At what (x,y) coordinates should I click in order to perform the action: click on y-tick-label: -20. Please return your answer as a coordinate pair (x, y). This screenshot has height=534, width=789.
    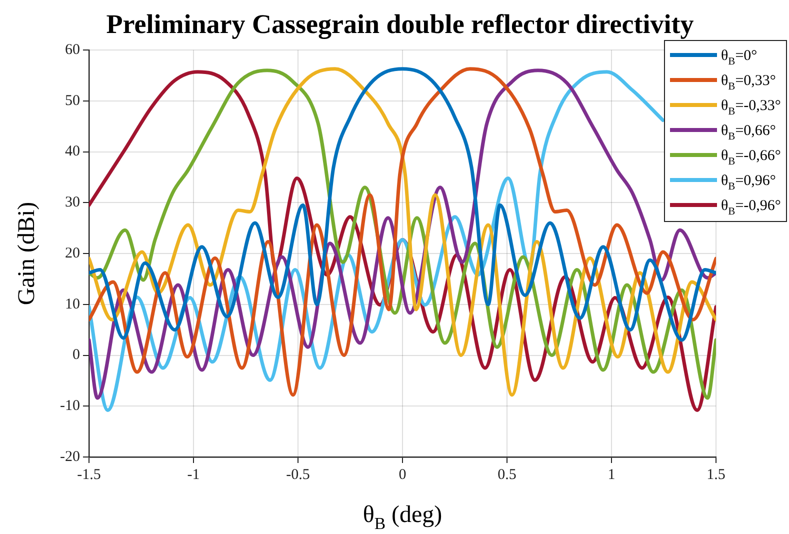
    Looking at the image, I should click on (70, 456).